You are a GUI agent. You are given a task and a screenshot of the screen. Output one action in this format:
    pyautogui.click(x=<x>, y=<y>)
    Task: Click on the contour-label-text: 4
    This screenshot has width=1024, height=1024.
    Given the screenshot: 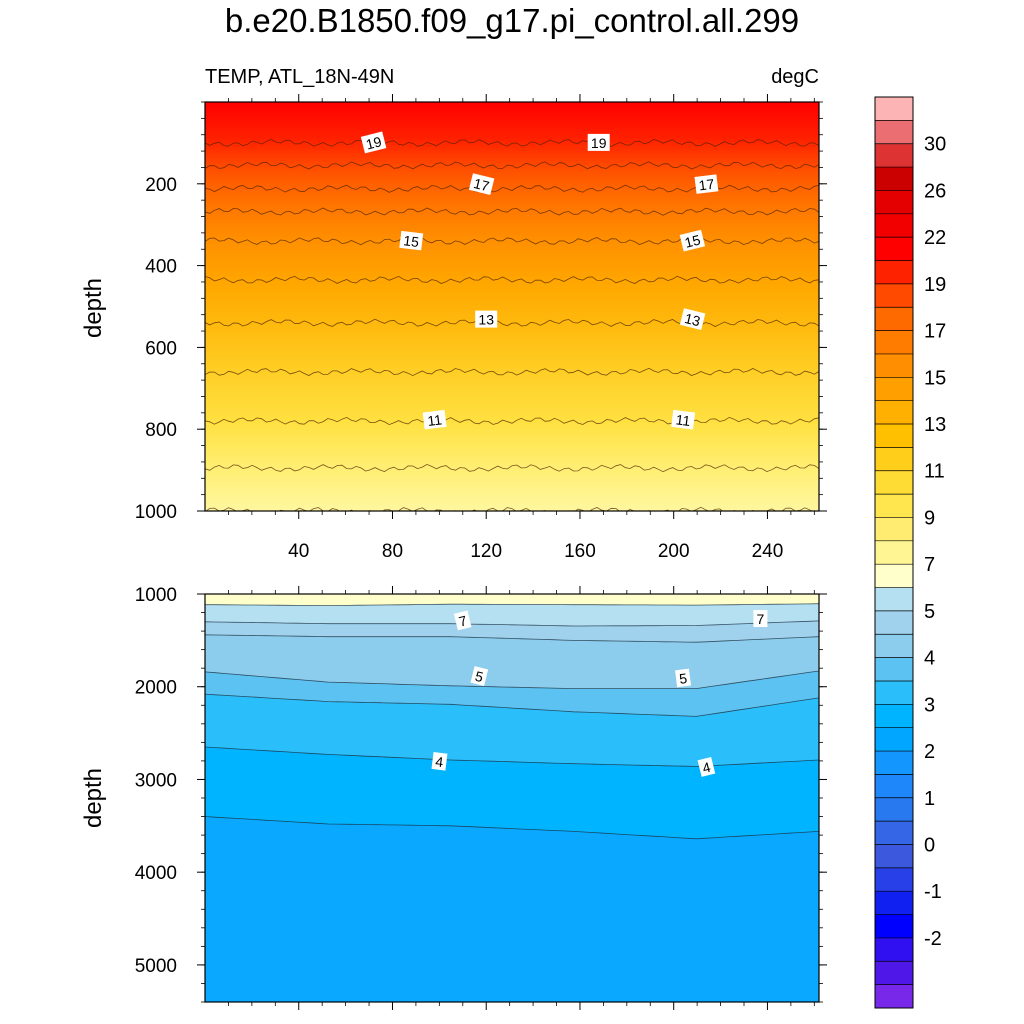 What is the action you would take?
    pyautogui.click(x=707, y=767)
    